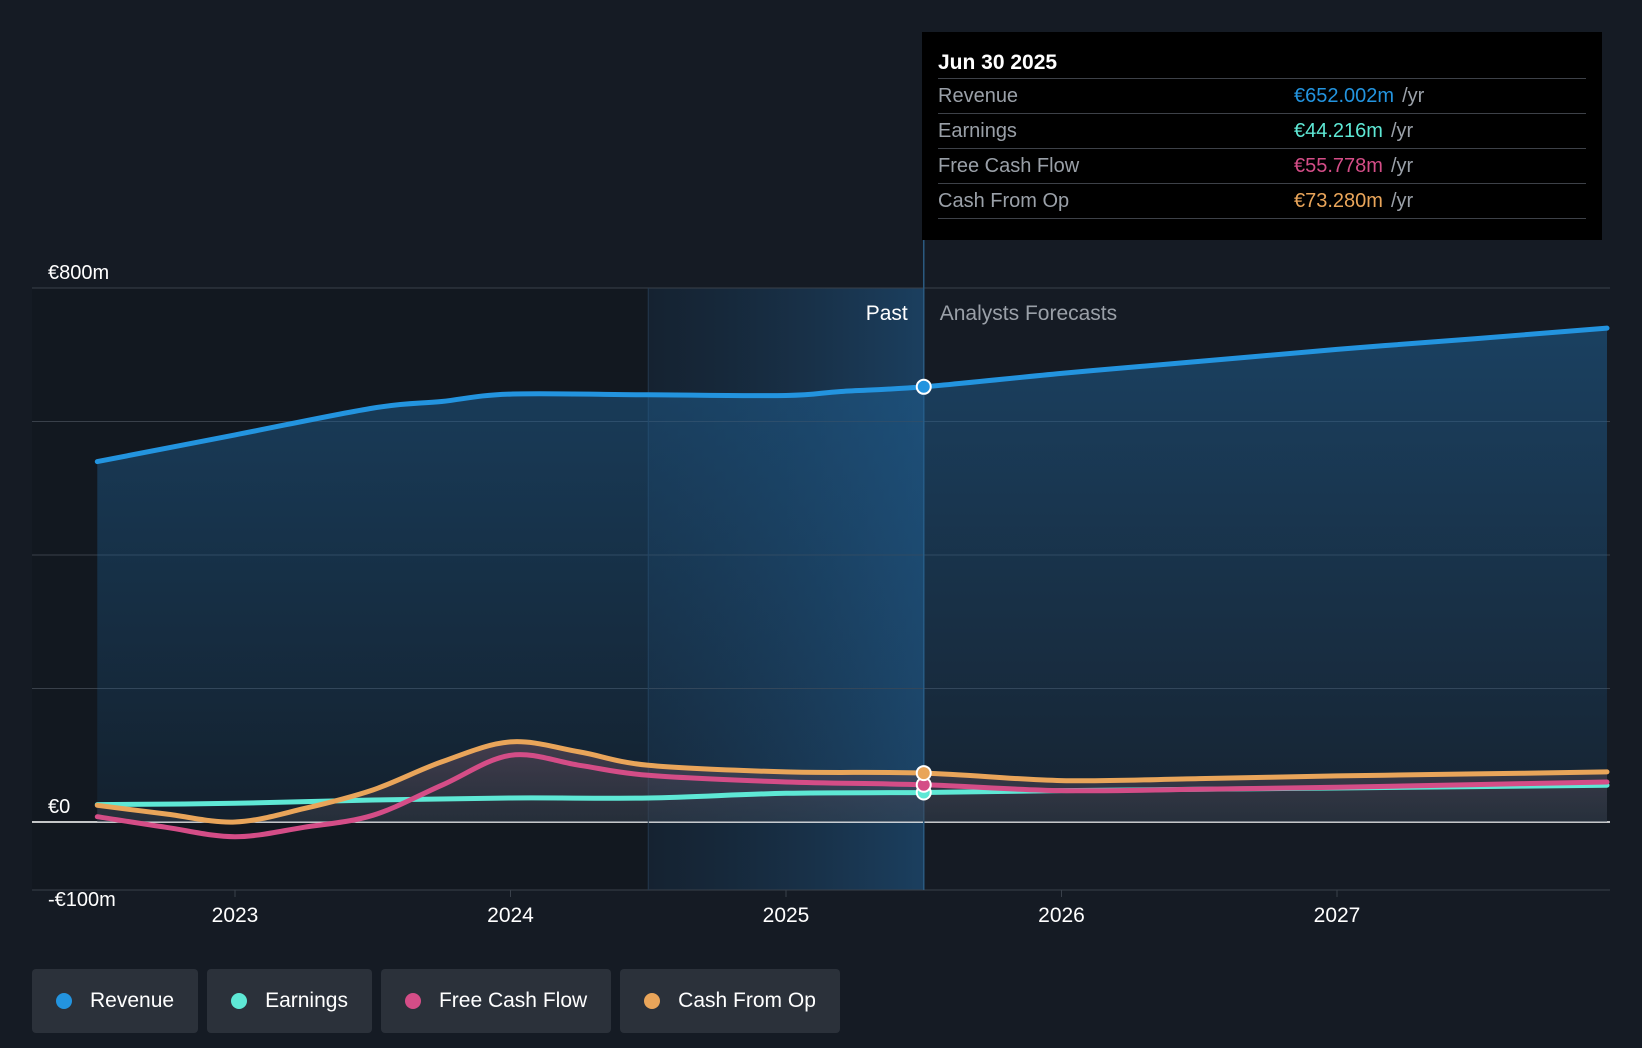 The width and height of the screenshot is (1642, 1048). I want to click on x-tick-label: 2024, so click(510, 915).